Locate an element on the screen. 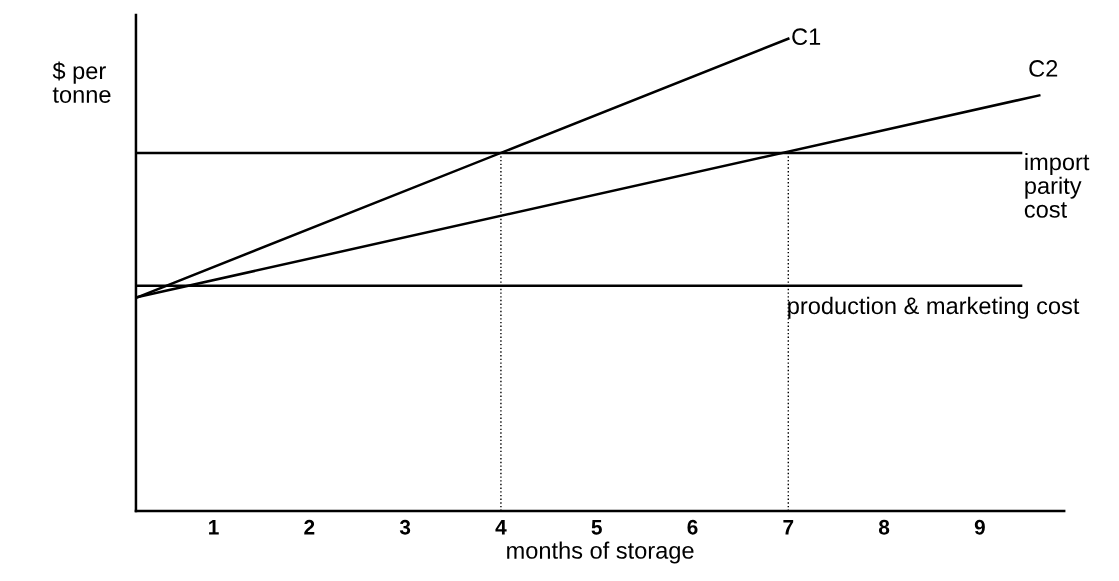 The image size is (1119, 581). y-axis-title: $ per tonne is located at coordinates (81, 82).